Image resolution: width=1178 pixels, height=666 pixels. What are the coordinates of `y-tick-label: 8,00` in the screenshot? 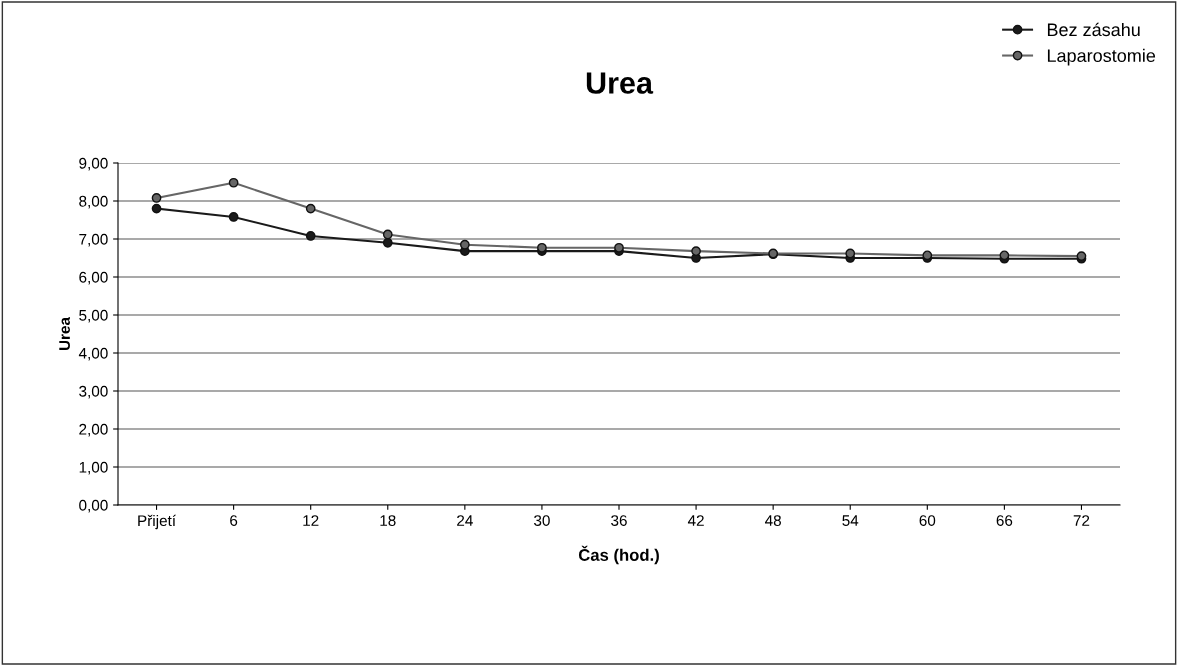 It's located at (93, 202).